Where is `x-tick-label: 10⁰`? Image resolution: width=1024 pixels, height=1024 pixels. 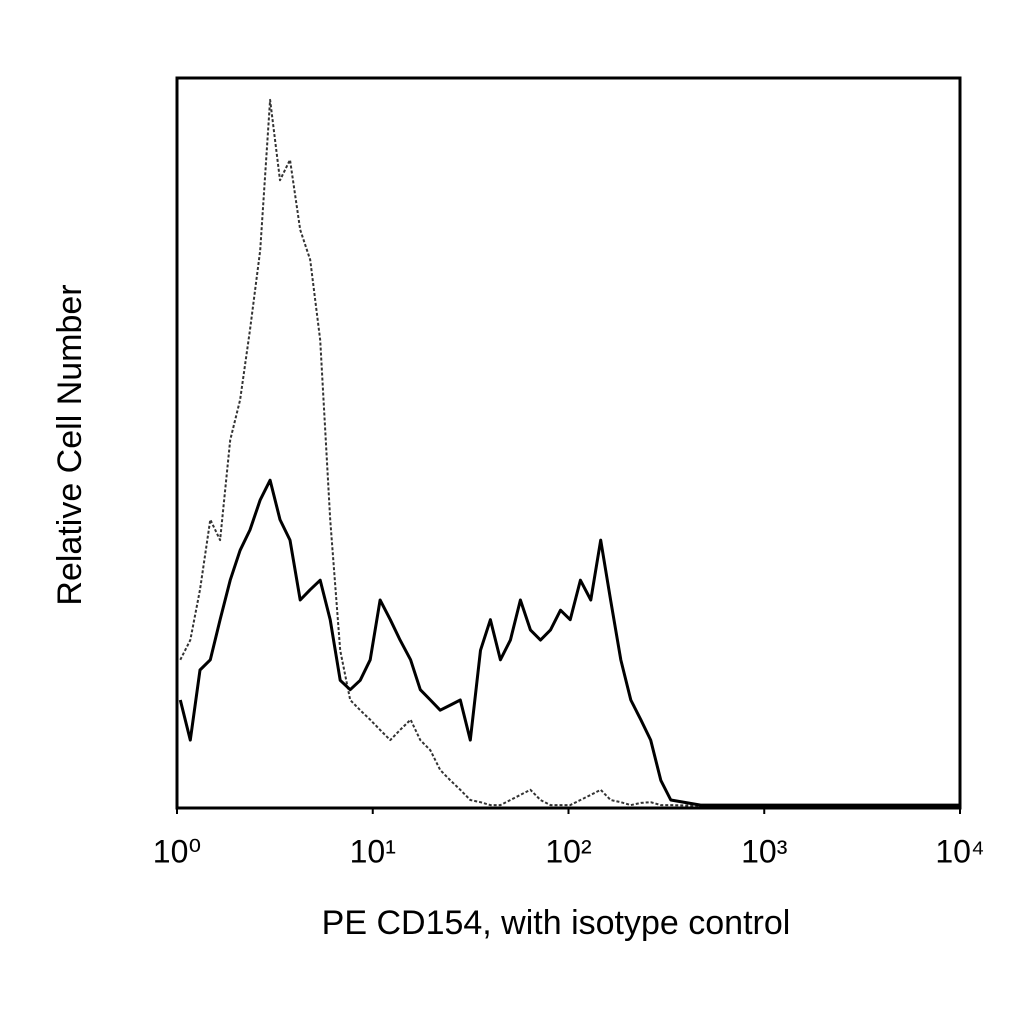 x-tick-label: 10⁰ is located at coordinates (177, 851).